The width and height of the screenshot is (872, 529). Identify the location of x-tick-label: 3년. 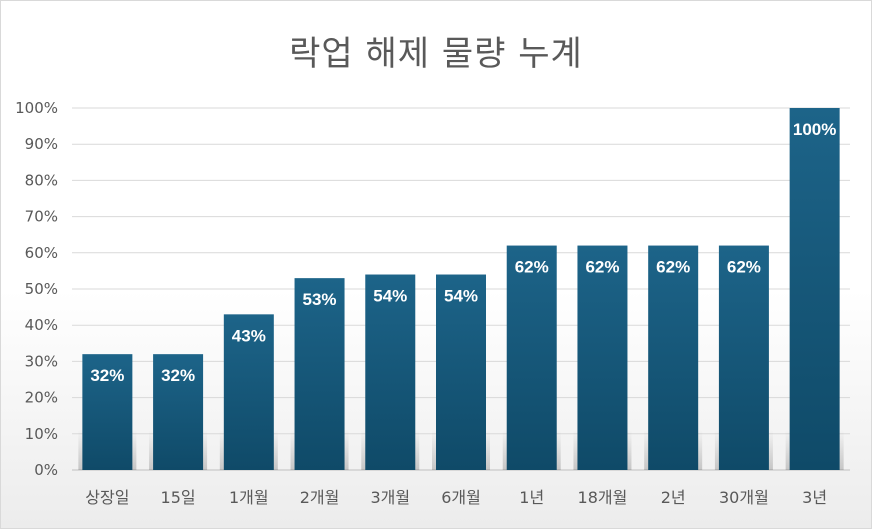
(814, 497).